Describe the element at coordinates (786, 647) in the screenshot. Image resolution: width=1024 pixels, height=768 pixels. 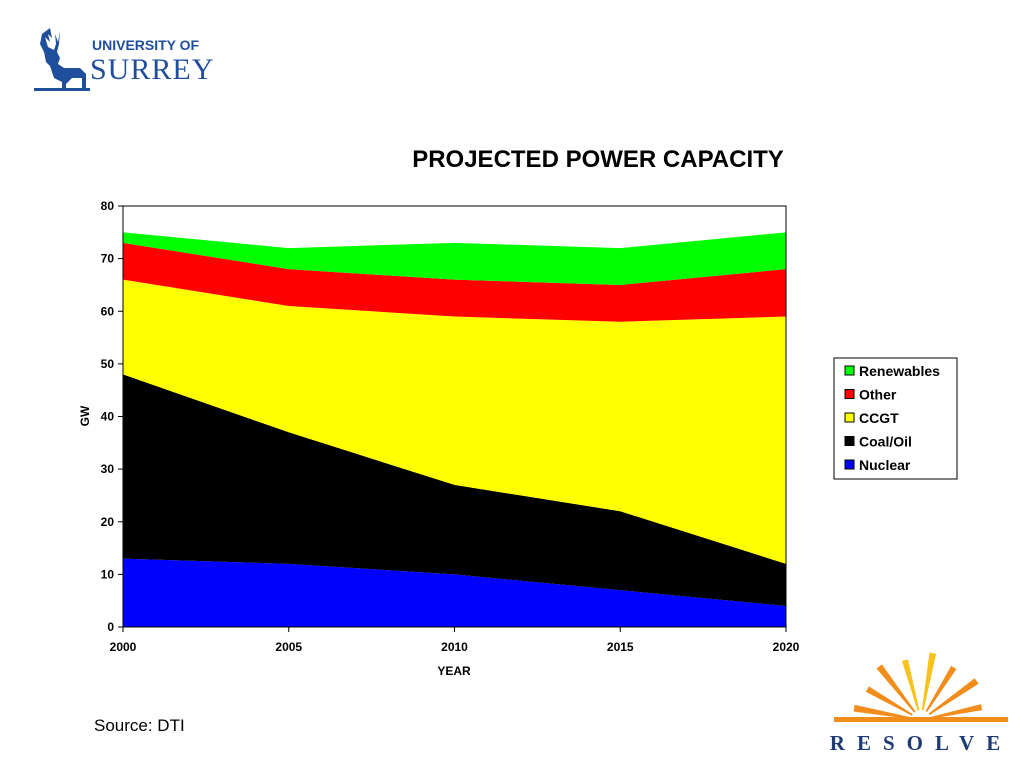
I see `x-tick-label: 2020` at that location.